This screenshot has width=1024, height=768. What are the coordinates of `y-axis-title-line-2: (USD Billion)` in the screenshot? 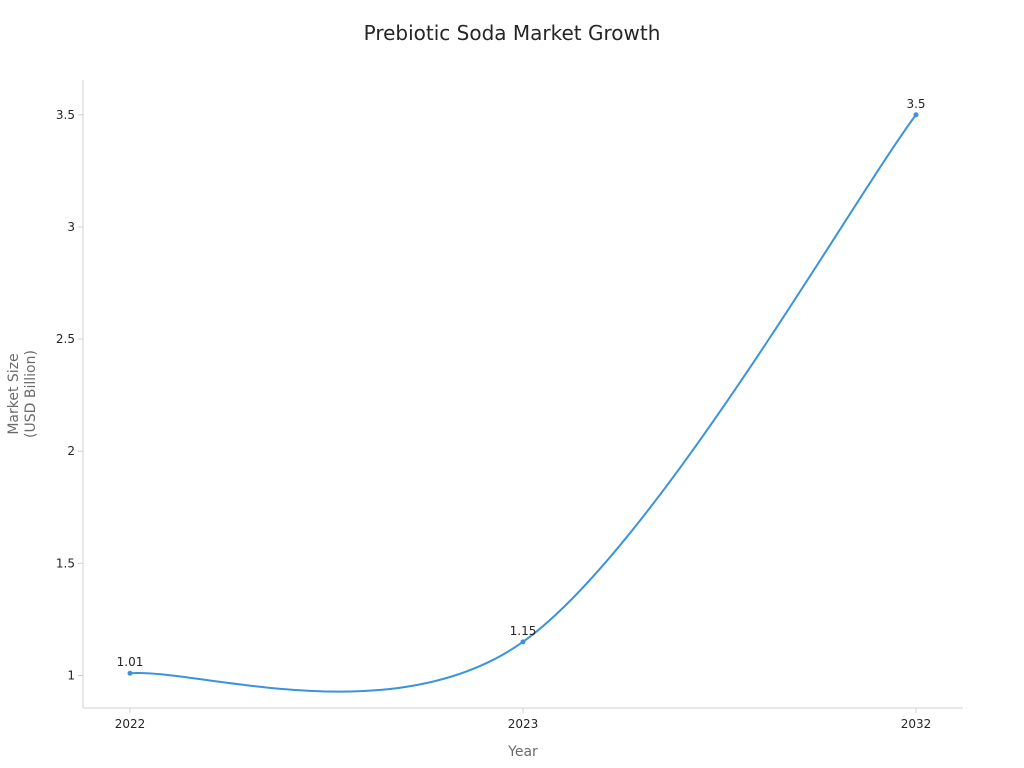 It's located at (31, 394).